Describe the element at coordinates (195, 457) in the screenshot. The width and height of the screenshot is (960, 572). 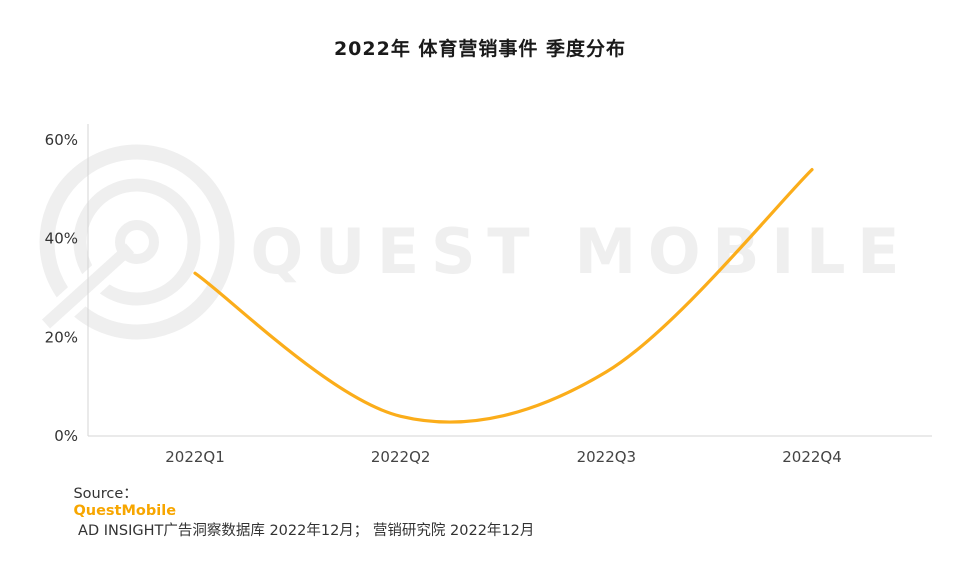
I see `x-tick-label: 2022Q1` at that location.